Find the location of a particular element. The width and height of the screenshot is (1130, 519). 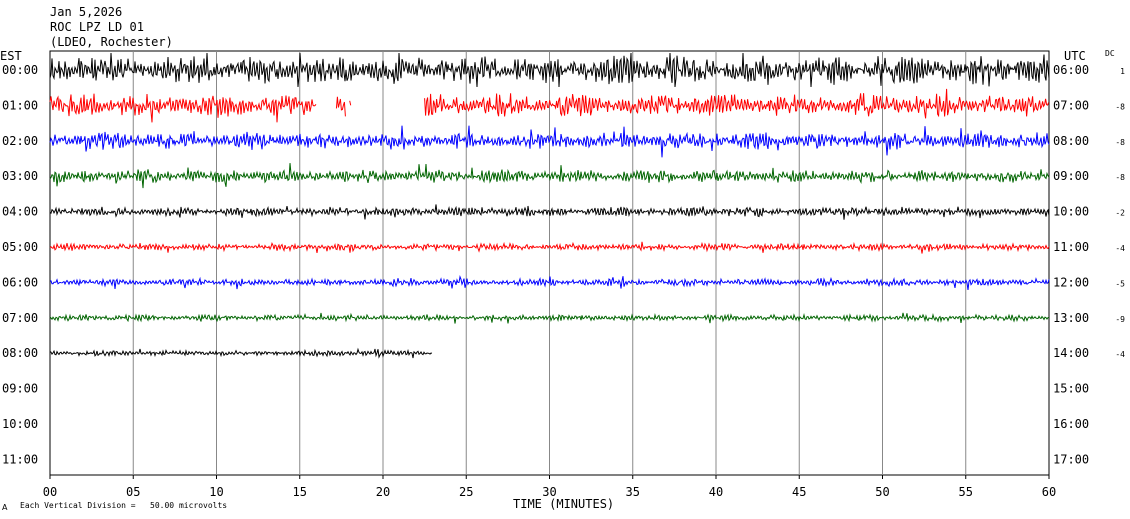

est-hour-label: 07:00 is located at coordinates (20, 318).